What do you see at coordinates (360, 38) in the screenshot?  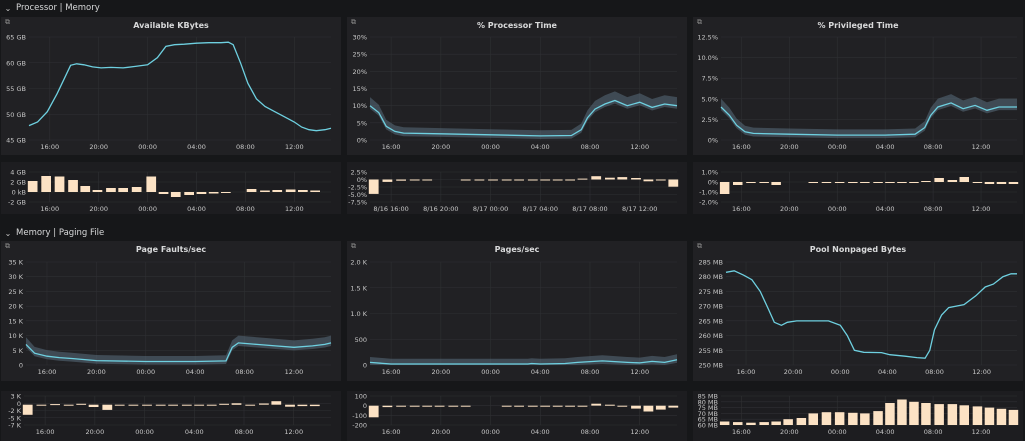 I see `y-tick-label: 30%` at bounding box center [360, 38].